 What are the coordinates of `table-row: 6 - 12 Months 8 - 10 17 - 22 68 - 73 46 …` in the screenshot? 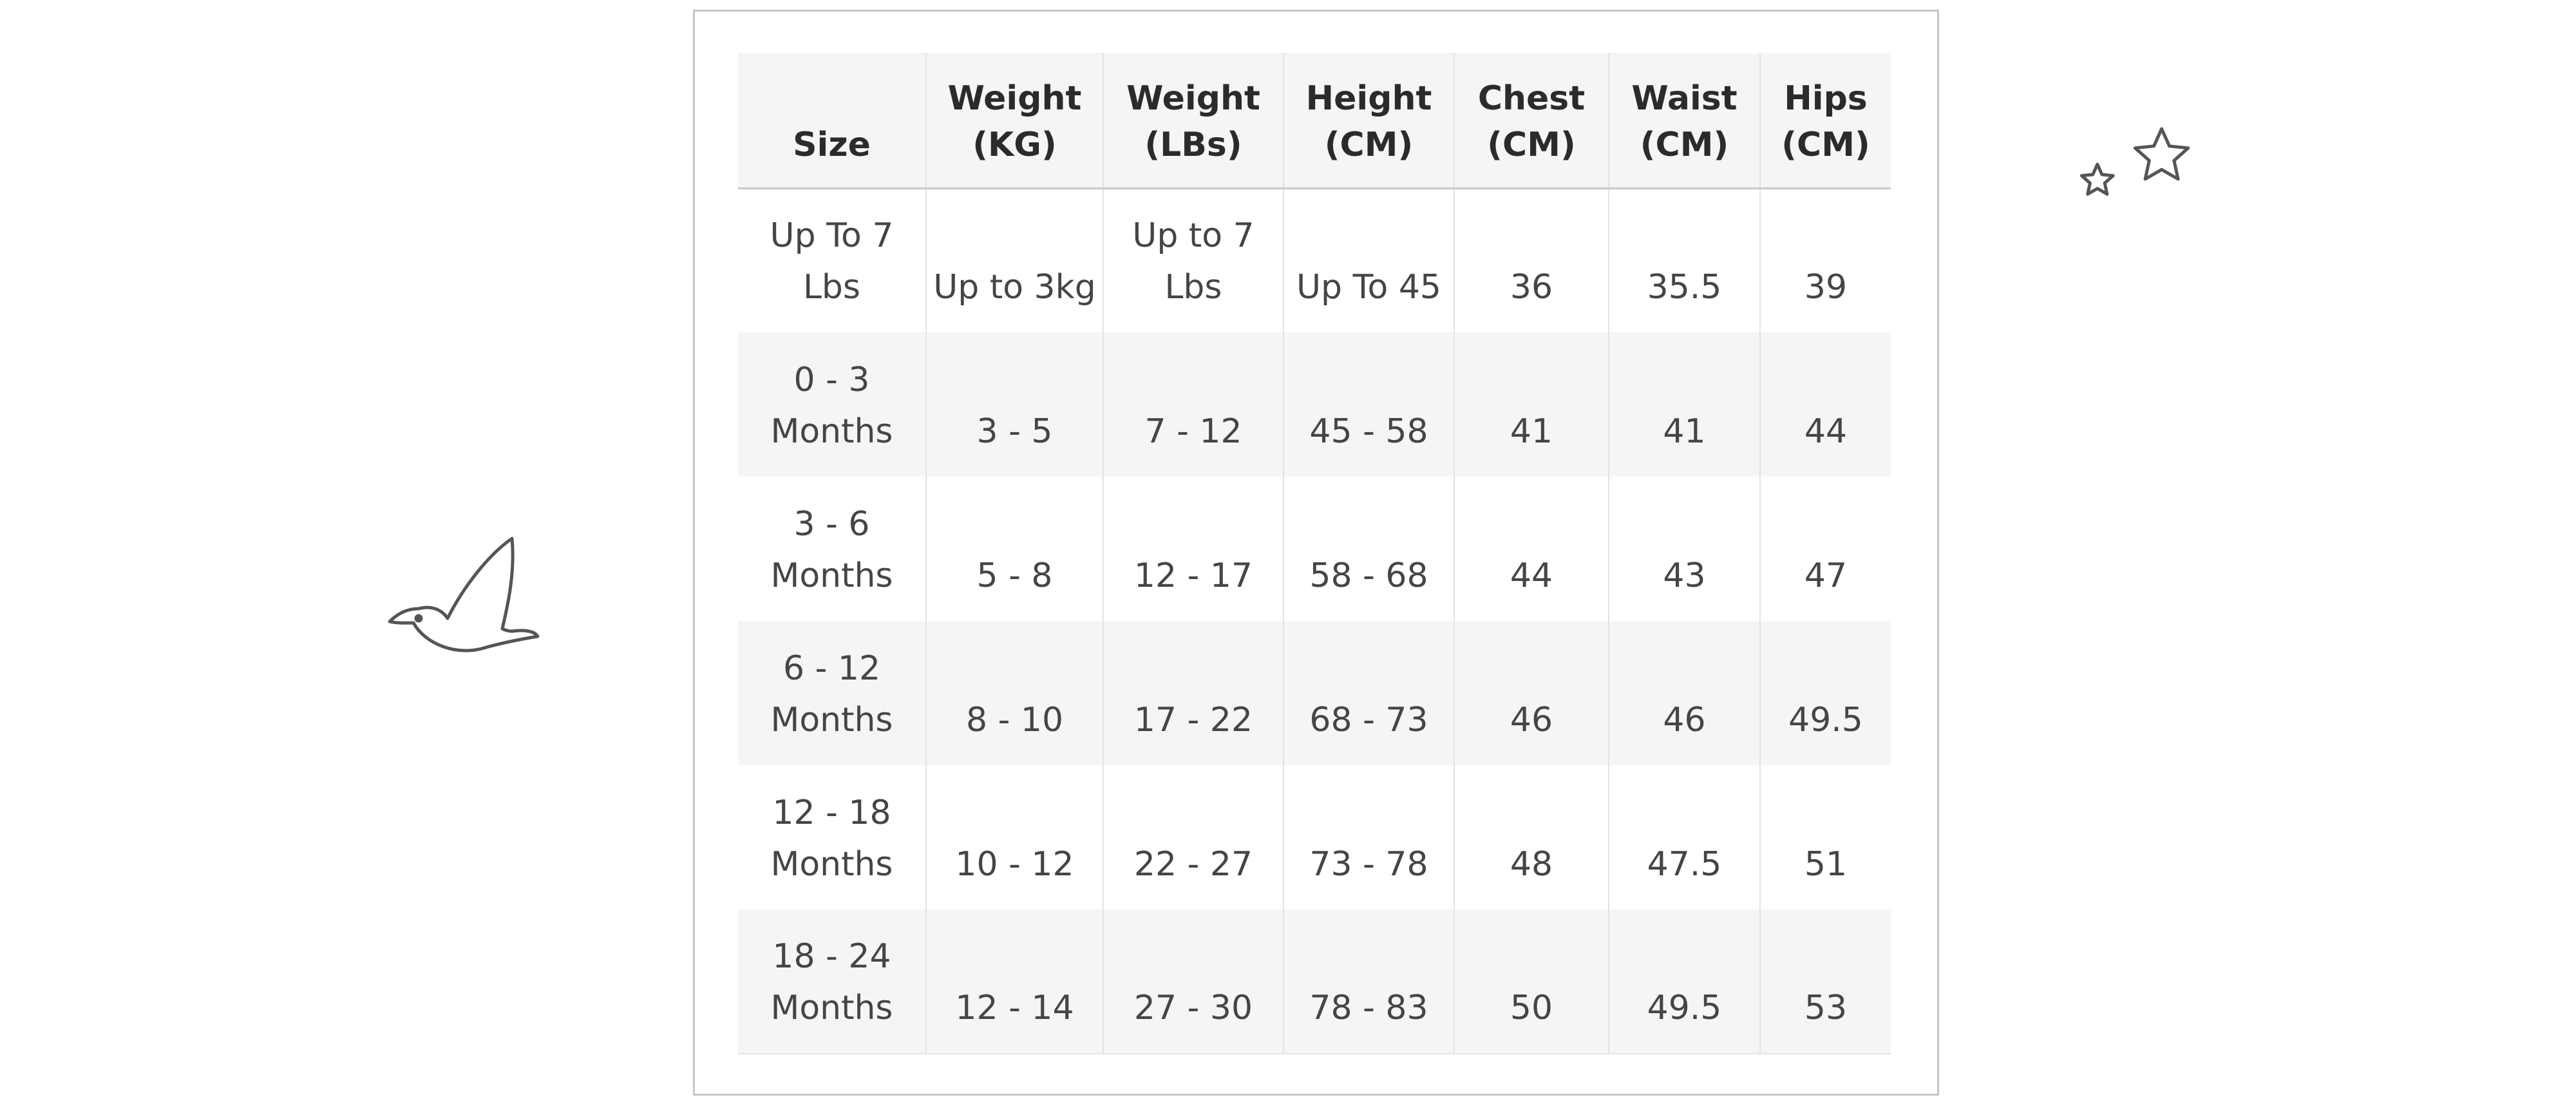 It's located at (1315, 693).